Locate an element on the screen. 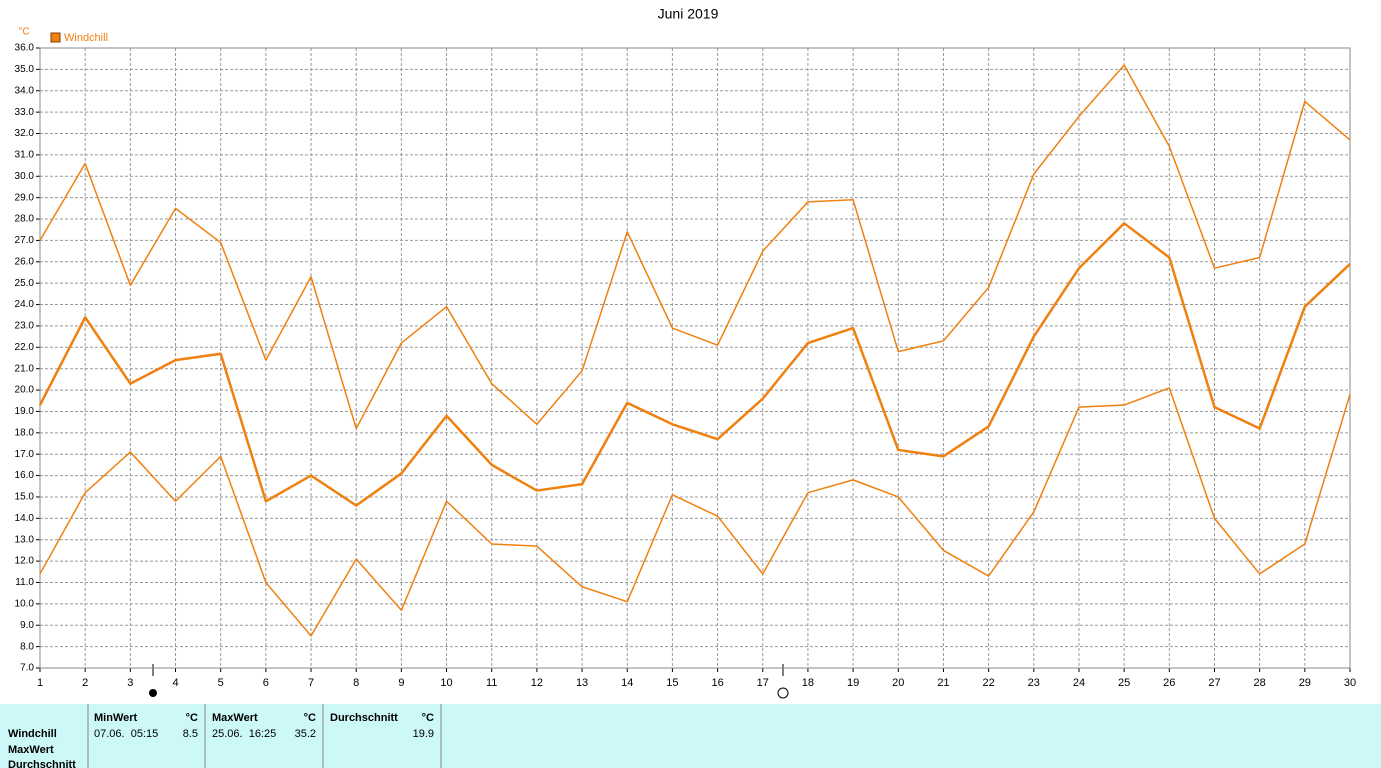 Image resolution: width=1381 pixels, height=768 pixels. x-tick-label: 6 is located at coordinates (266, 683).